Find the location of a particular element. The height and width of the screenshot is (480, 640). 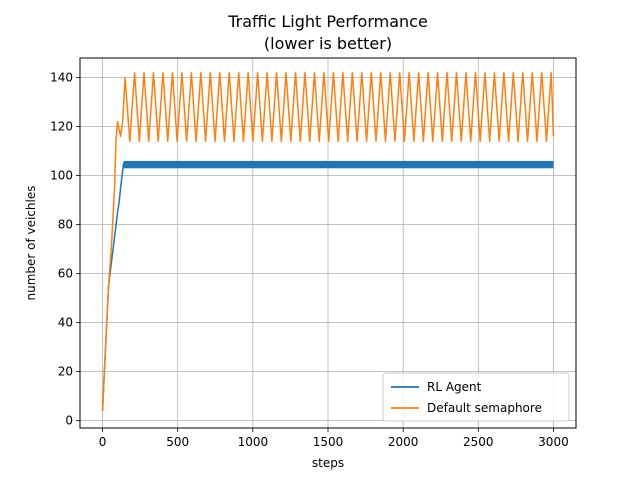

chart-title: Traffic Light Performance is located at coordinates (327, 21).